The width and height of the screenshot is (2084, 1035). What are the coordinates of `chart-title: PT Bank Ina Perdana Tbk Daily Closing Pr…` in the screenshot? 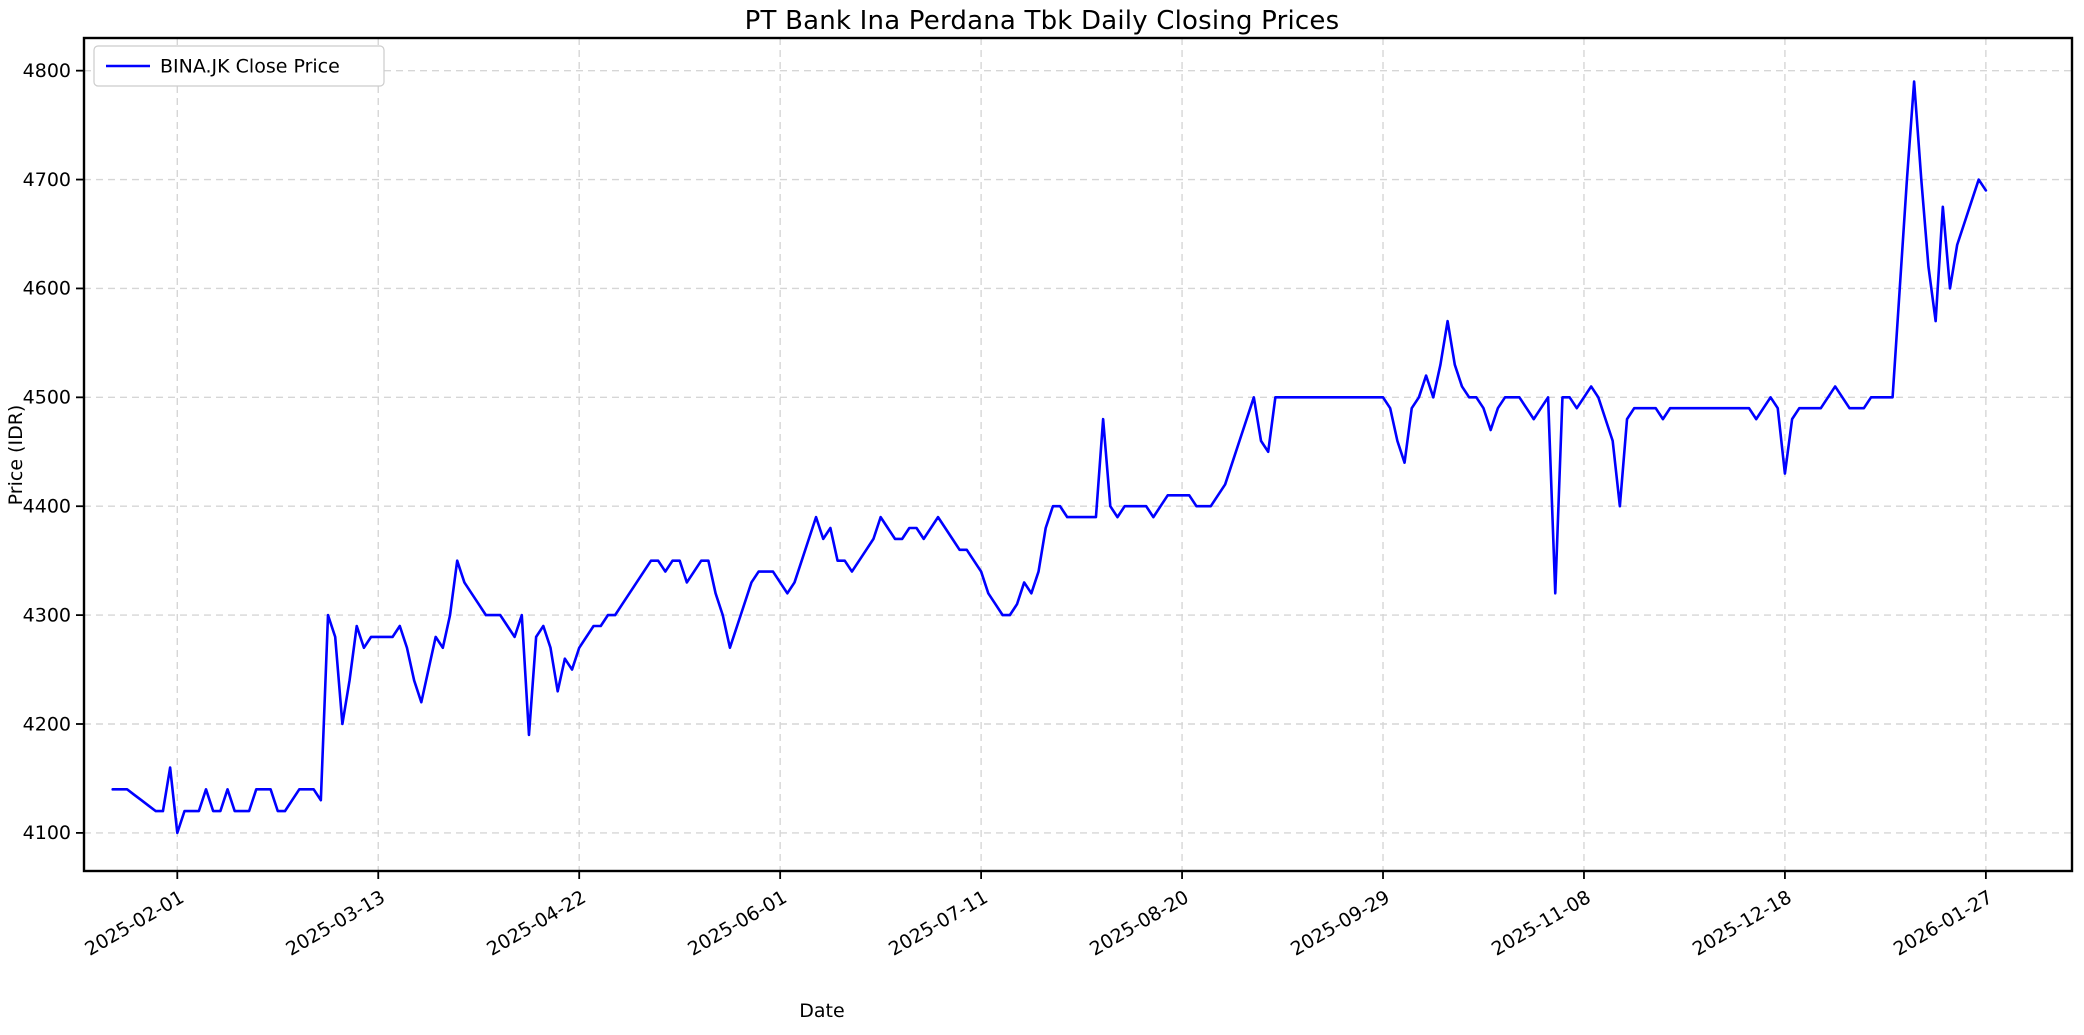 It's located at (1042, 21).